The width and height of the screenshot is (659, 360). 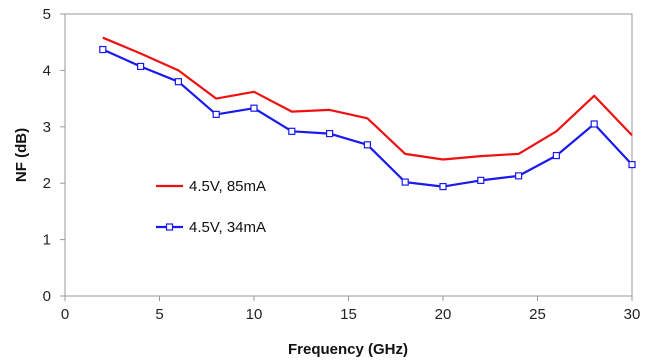 What do you see at coordinates (348, 349) in the screenshot?
I see `x-axis-title: Frequency (GHz)` at bounding box center [348, 349].